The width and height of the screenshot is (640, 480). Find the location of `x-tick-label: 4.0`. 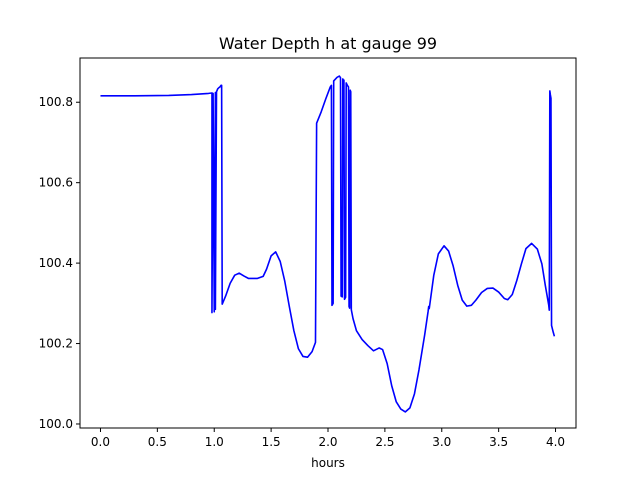

x-tick-label: 4.0 is located at coordinates (555, 442).